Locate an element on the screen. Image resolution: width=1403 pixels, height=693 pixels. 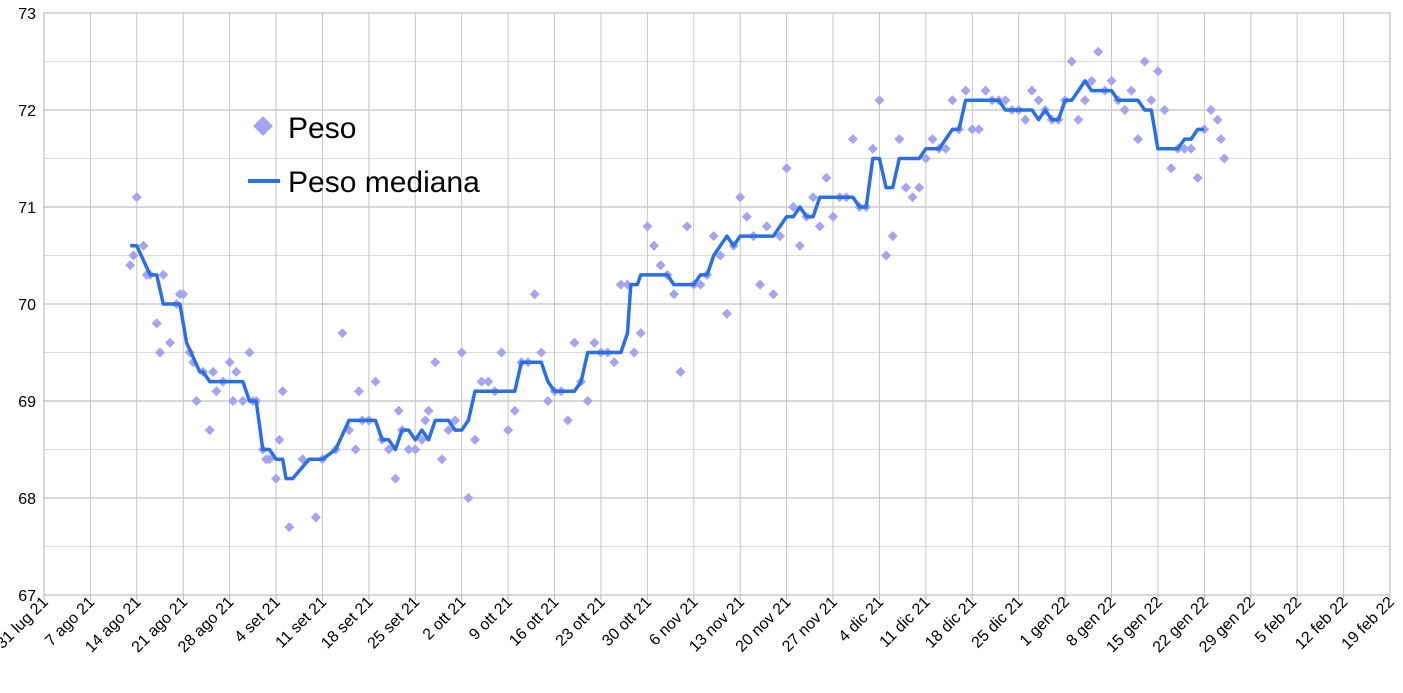
x-tick-label: 25 dic 21 is located at coordinates (998, 623).